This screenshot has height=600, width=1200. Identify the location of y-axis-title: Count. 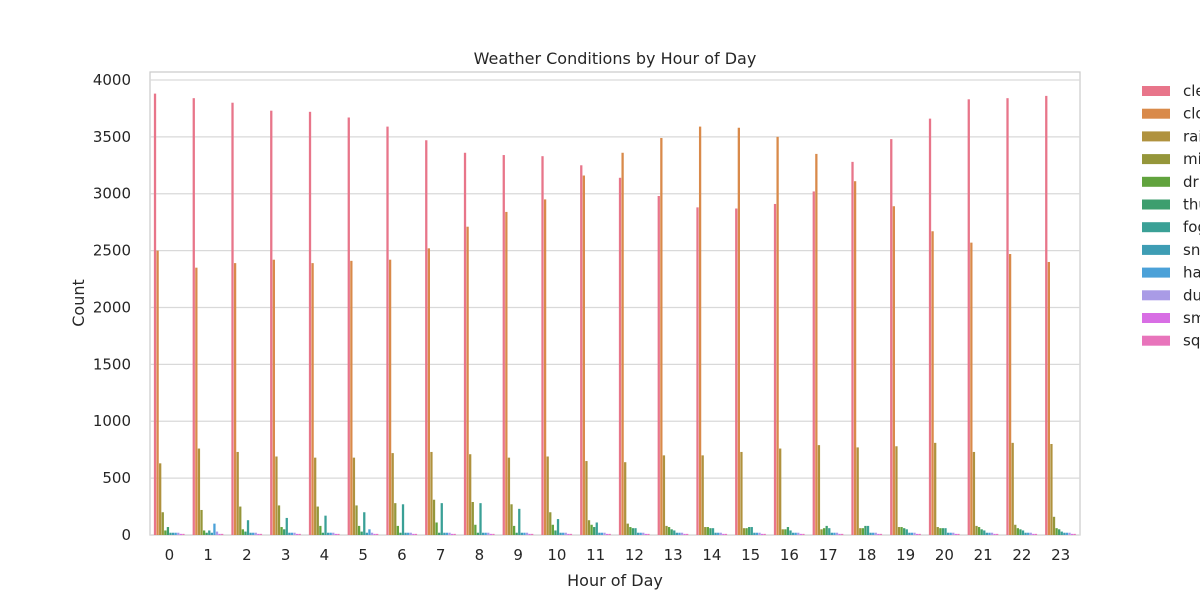
(78, 303).